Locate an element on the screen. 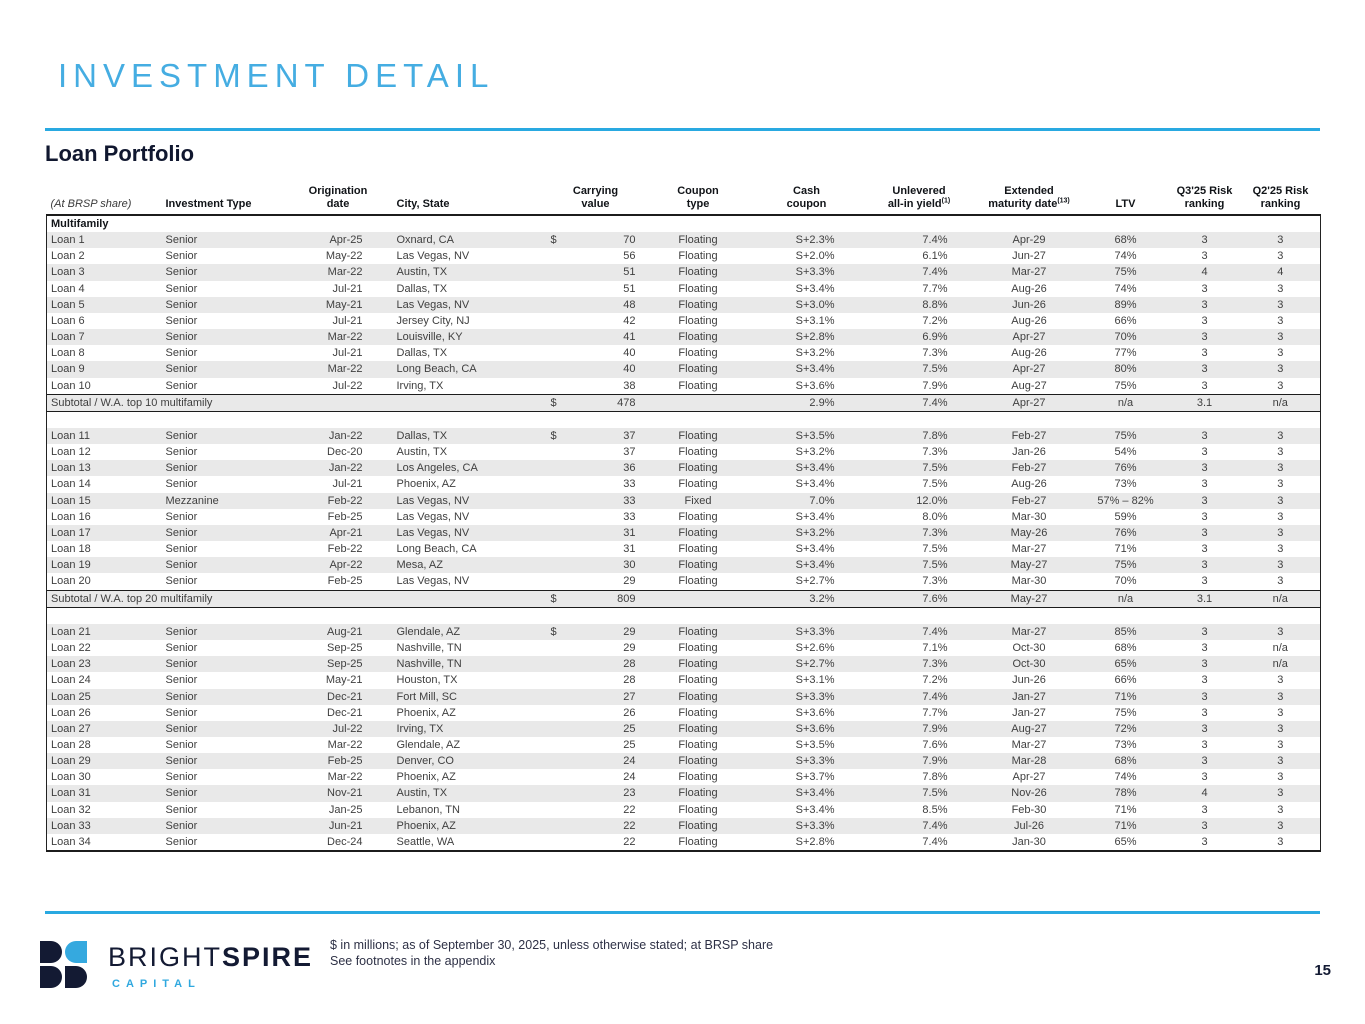 Image resolution: width=1365 pixels, height=1024 pixels. header-coupon-type: Coupon type is located at coordinates (698, 197).